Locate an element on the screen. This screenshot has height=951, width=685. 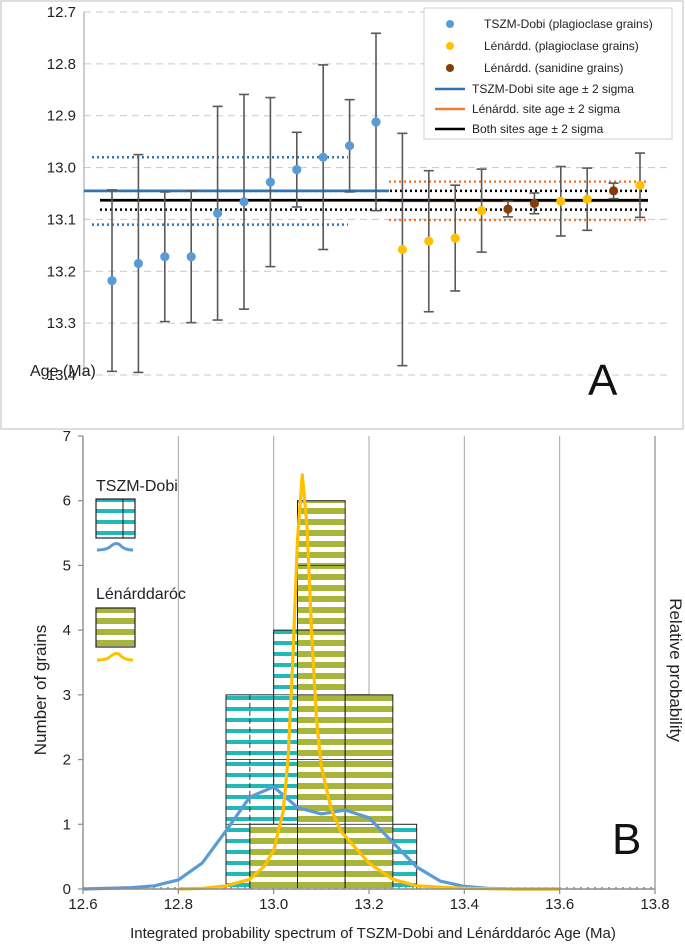
ytick-a-label: 13.2 is located at coordinates (61, 271).